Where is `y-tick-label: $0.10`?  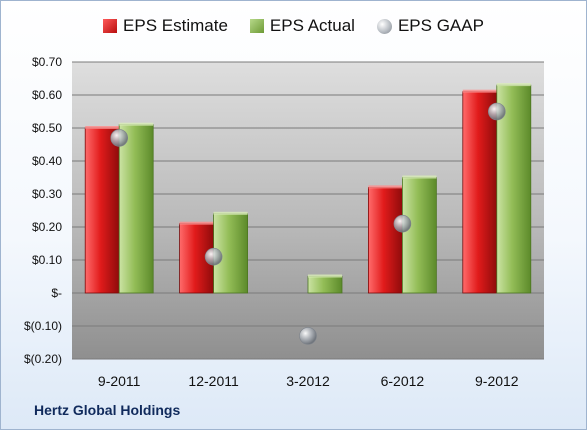
y-tick-label: $0.10 is located at coordinates (47, 260).